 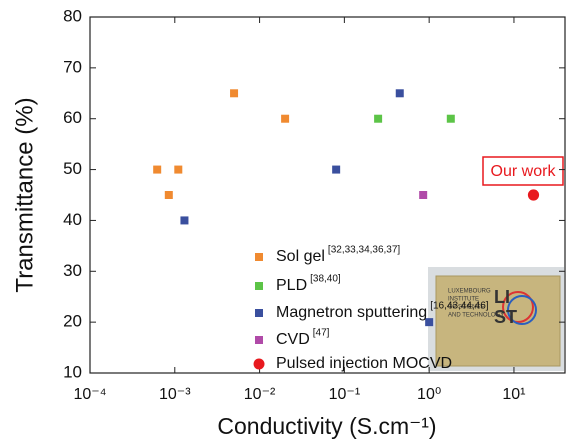 I want to click on legend-reference: [47], so click(x=321, y=333).